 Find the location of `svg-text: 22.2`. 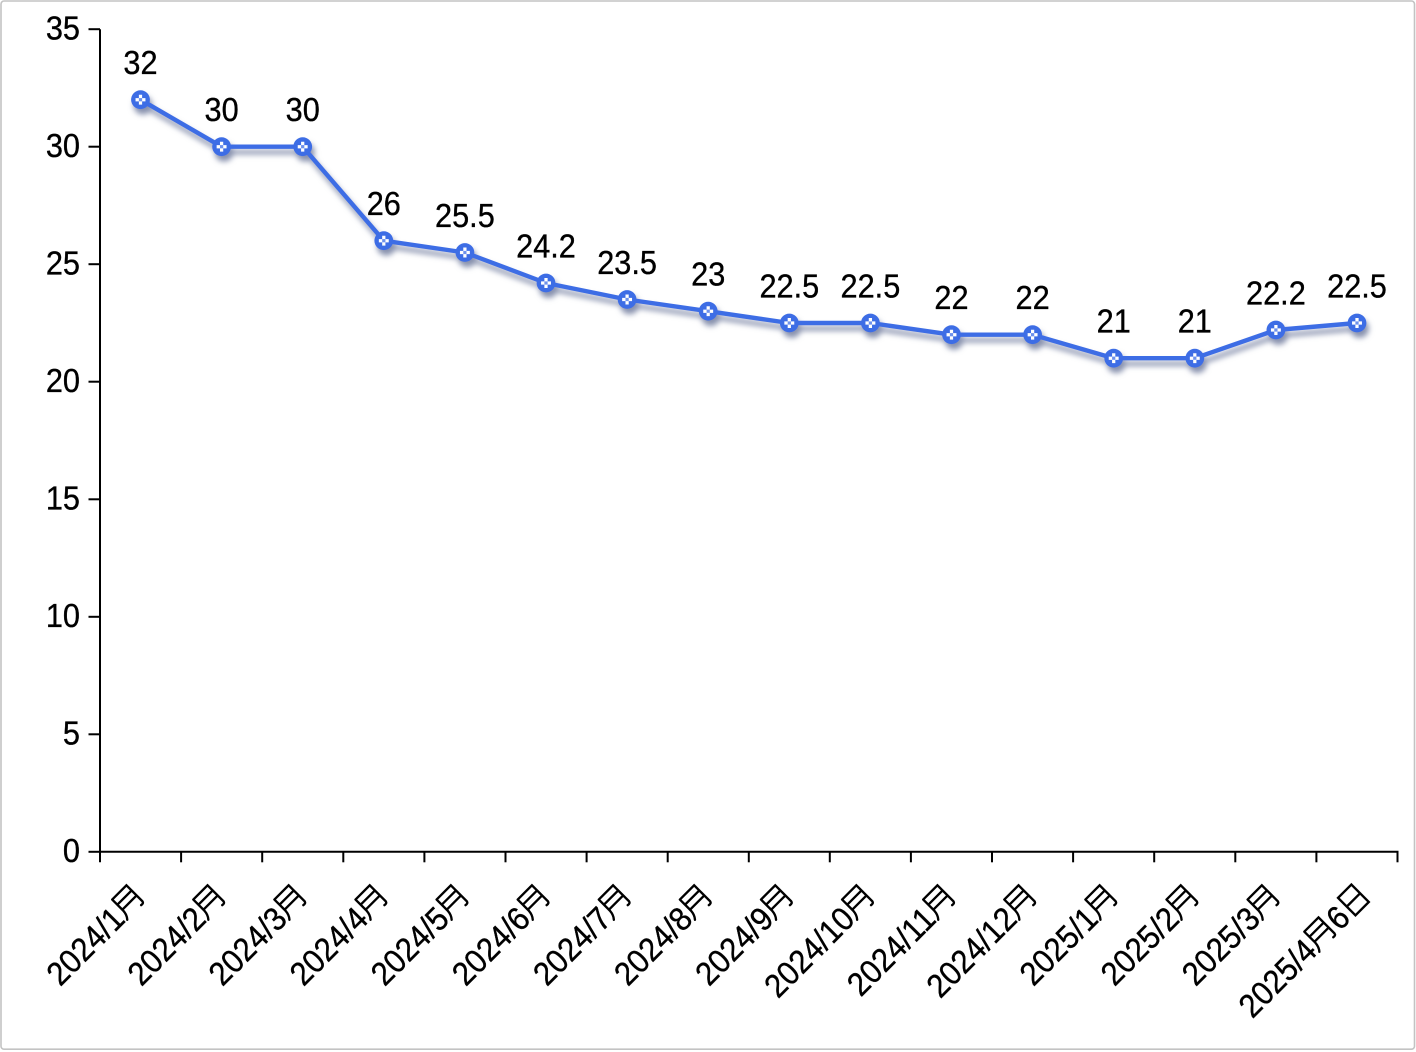

svg-text: 22.2 is located at coordinates (1276, 292).